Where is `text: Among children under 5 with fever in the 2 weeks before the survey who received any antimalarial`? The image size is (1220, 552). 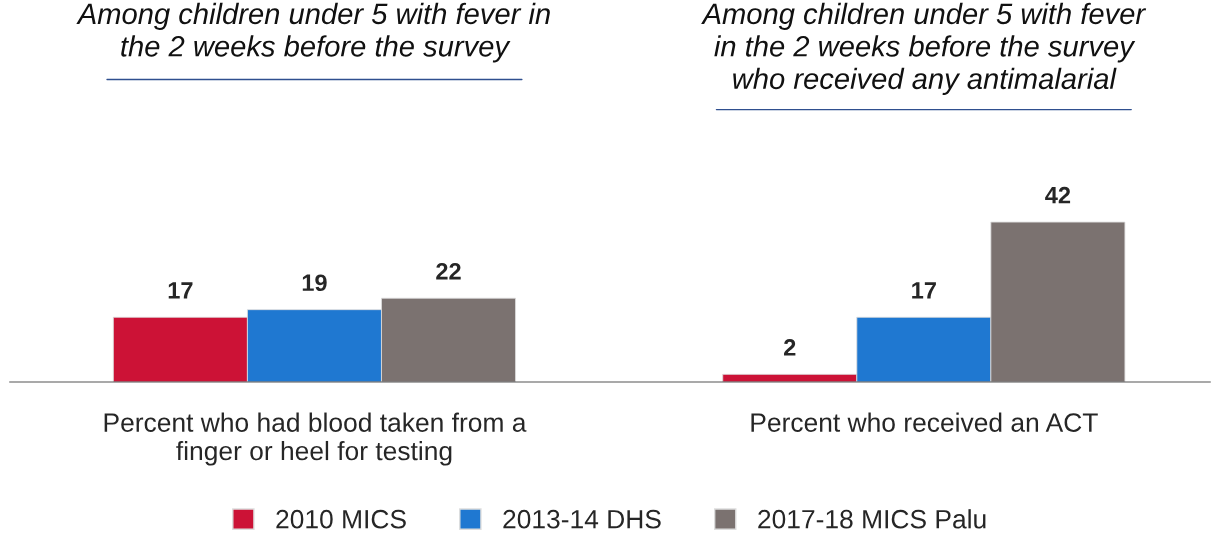 text: Among children under 5 with fever in the 2 weeks before the survey who received any antimalarial is located at coordinates (924, 48).